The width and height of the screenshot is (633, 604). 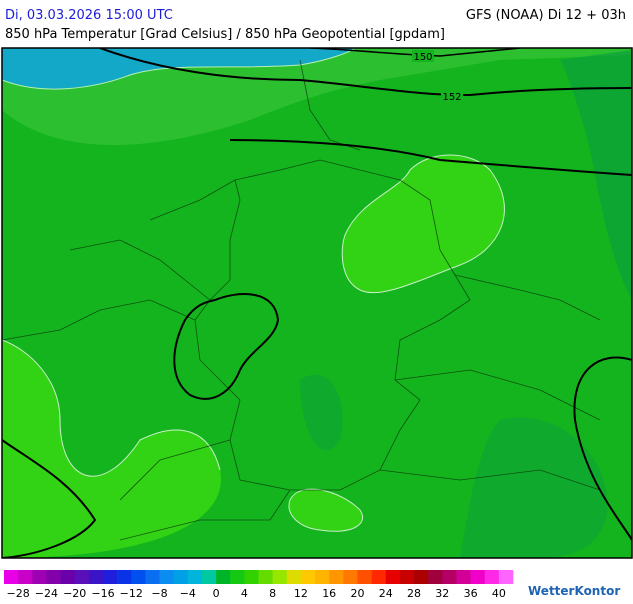 I want to click on legend-label: 16, so click(x=329, y=593).